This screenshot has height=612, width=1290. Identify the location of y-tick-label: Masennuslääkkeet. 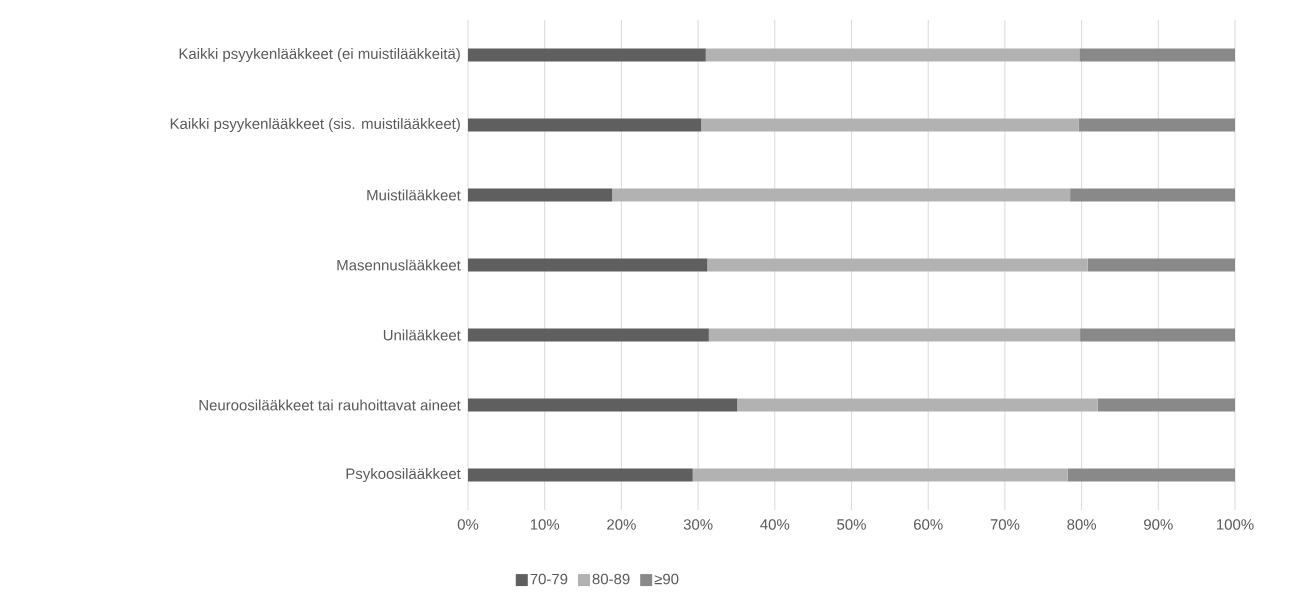
(399, 265).